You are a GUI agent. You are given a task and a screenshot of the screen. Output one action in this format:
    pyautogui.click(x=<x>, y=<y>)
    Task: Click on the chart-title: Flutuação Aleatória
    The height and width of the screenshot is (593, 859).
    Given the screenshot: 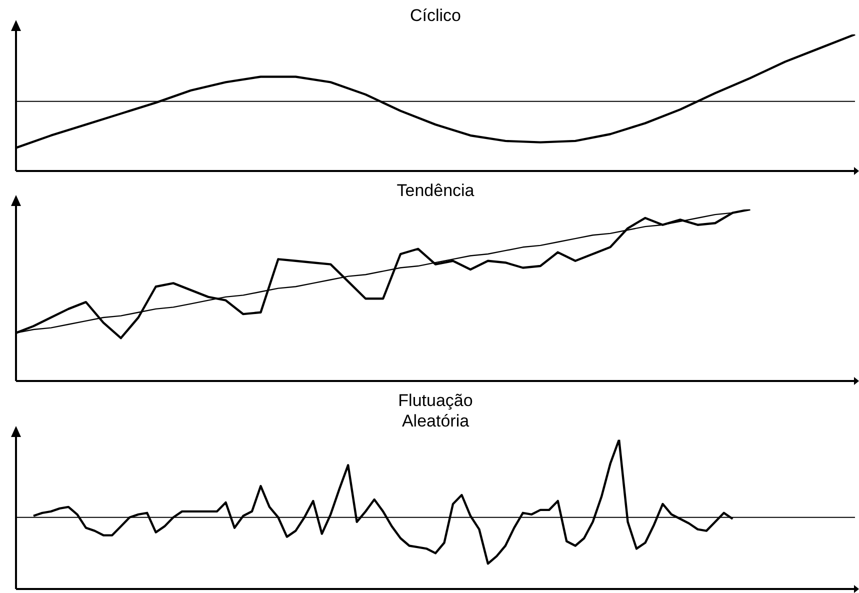 What is the action you would take?
    pyautogui.click(x=435, y=410)
    